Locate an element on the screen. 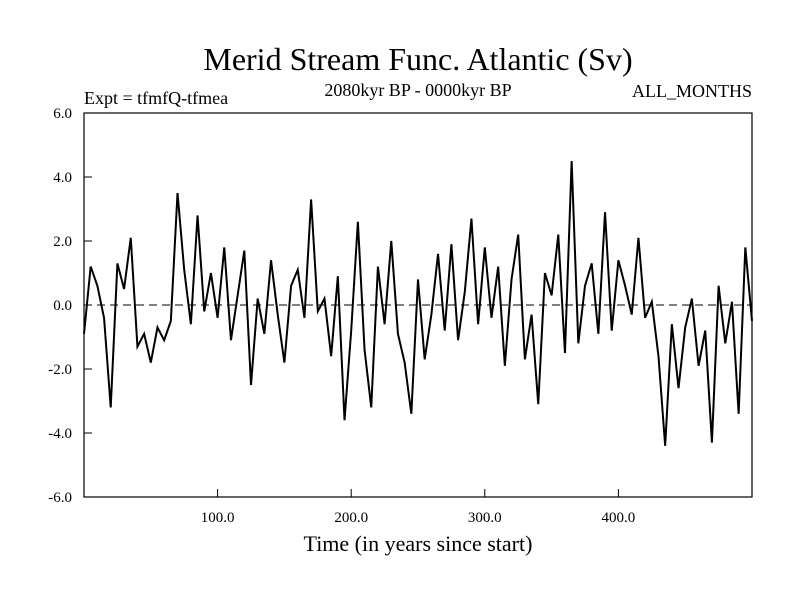 The height and width of the screenshot is (600, 800). y-tick-label: 0.0 is located at coordinates (62, 306).